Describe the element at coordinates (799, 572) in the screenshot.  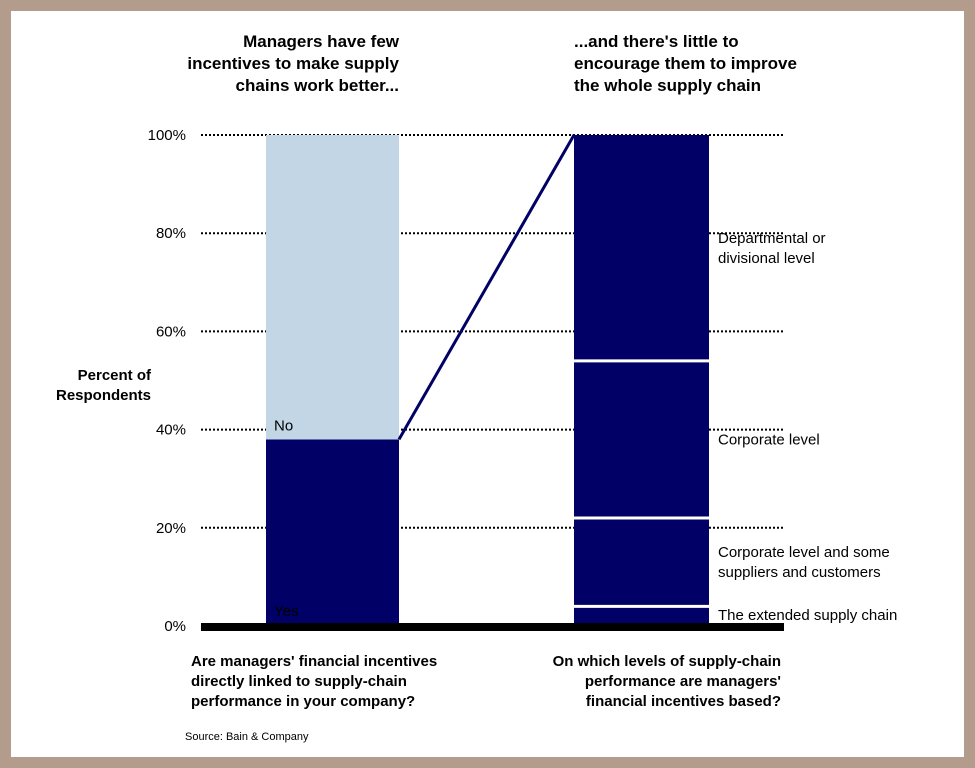
I see `segment-label-1: suppliers and customers` at that location.